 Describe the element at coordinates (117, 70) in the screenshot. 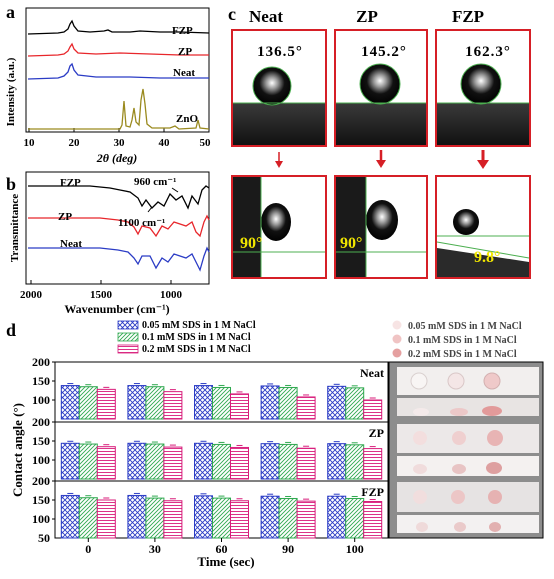

I see `panel-a-frame` at that location.